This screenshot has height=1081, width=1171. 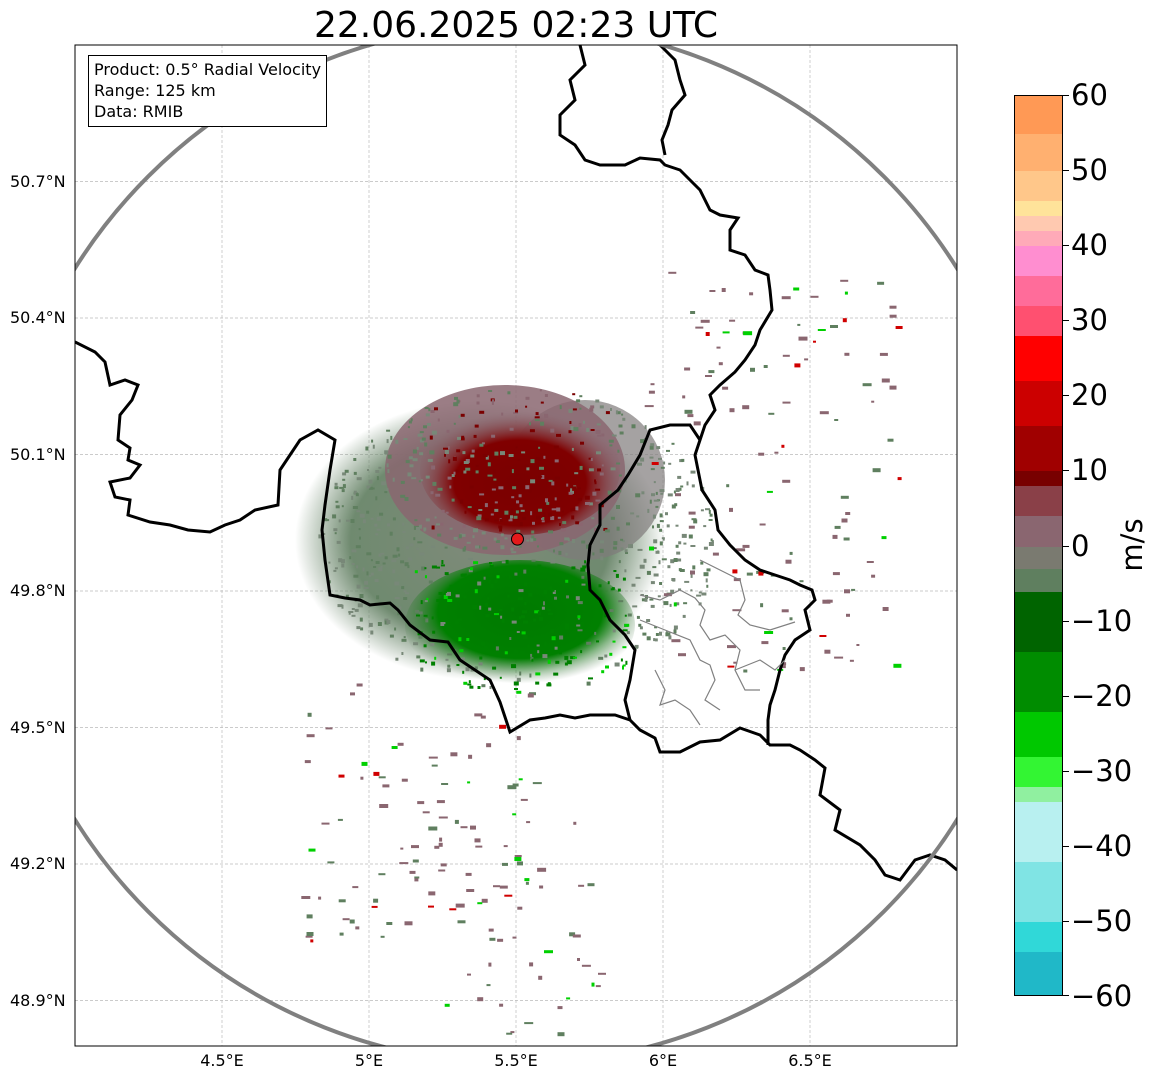 I want to click on colorbar-tick-mark, so click(x=1066, y=95).